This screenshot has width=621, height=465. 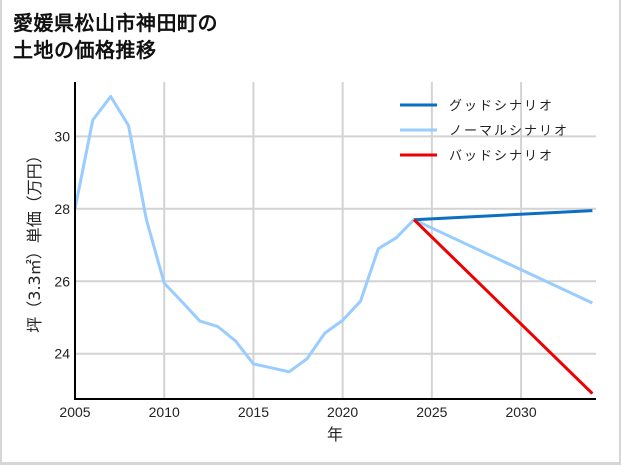 What do you see at coordinates (62, 354) in the screenshot?
I see `y-tick-label: 24` at bounding box center [62, 354].